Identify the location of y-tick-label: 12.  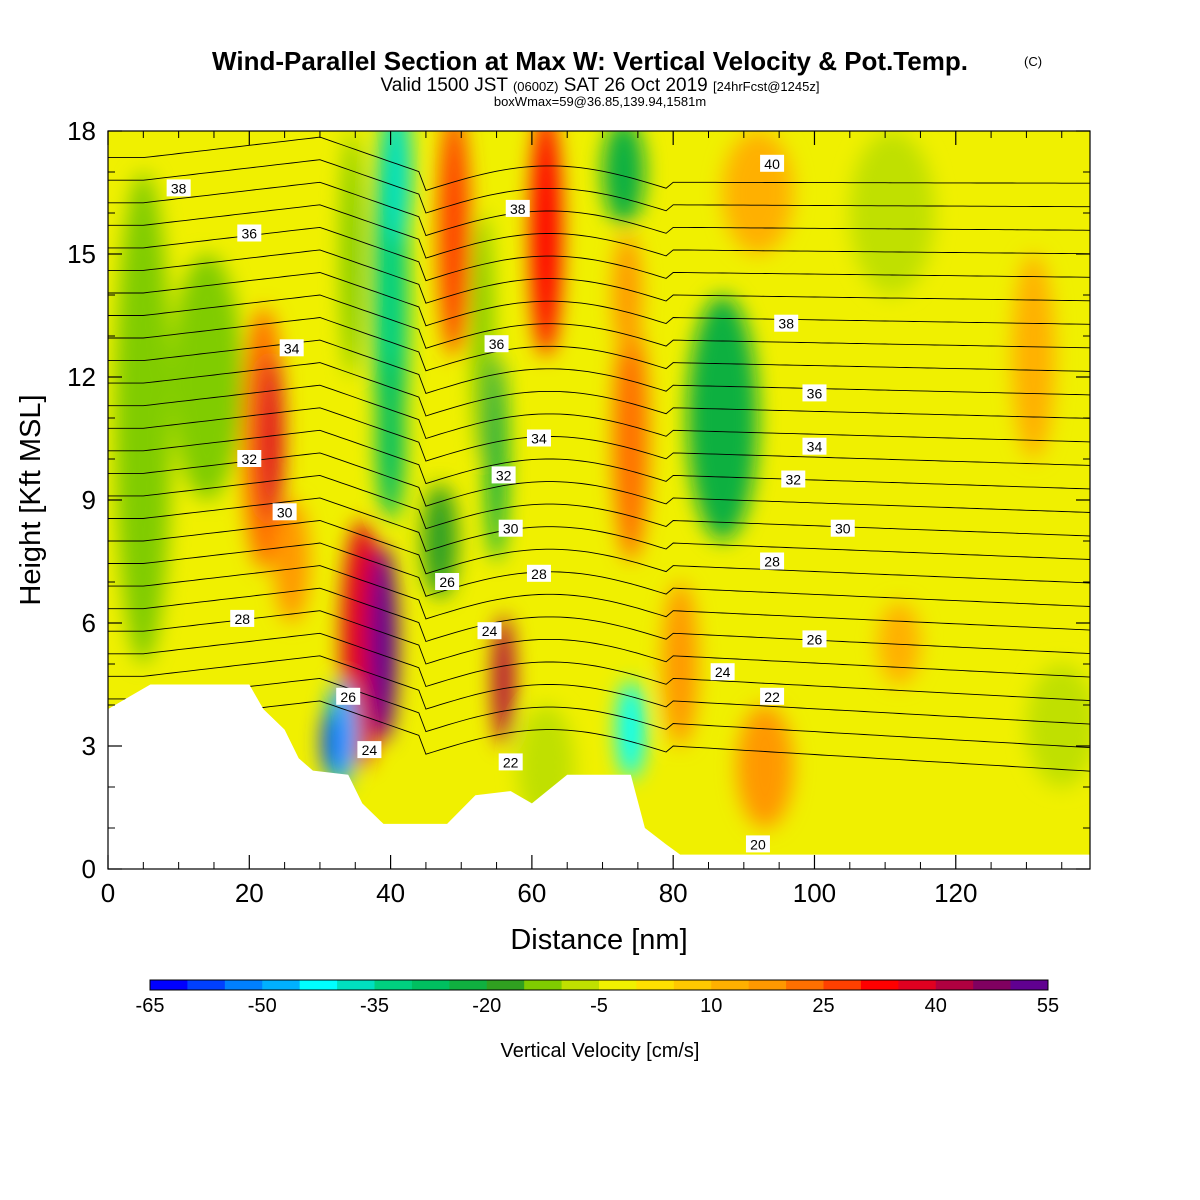
(81, 377).